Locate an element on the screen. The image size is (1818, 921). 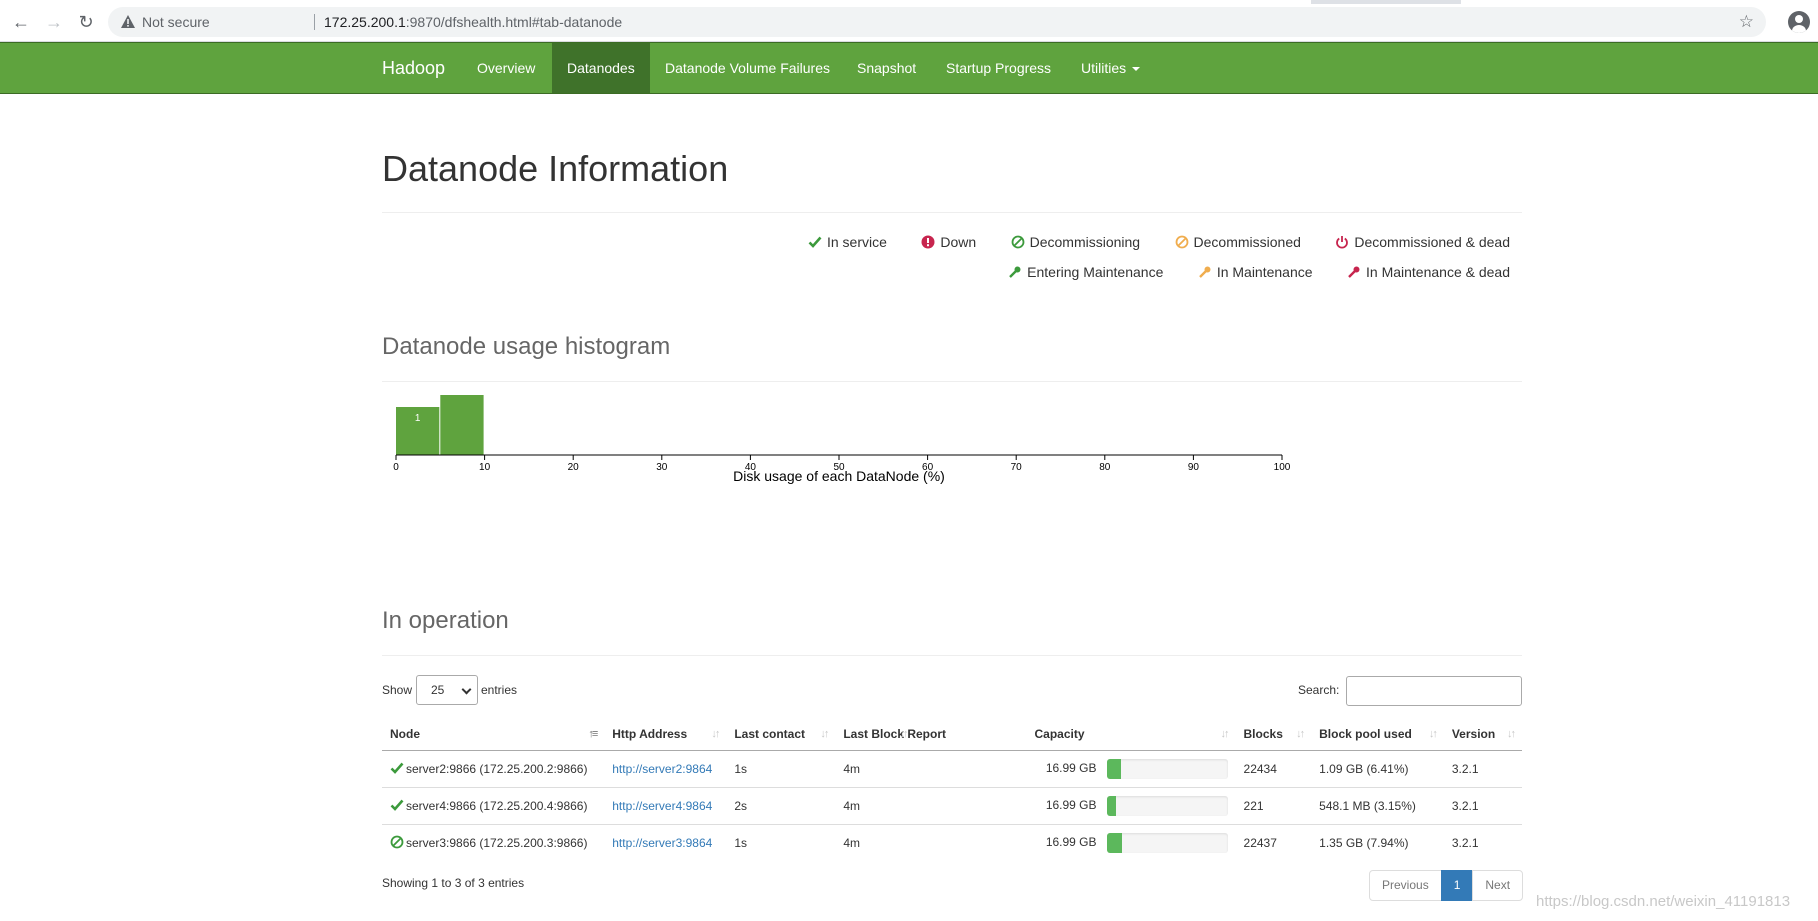
http-cell: http://server3:9864 is located at coordinates (665, 842).